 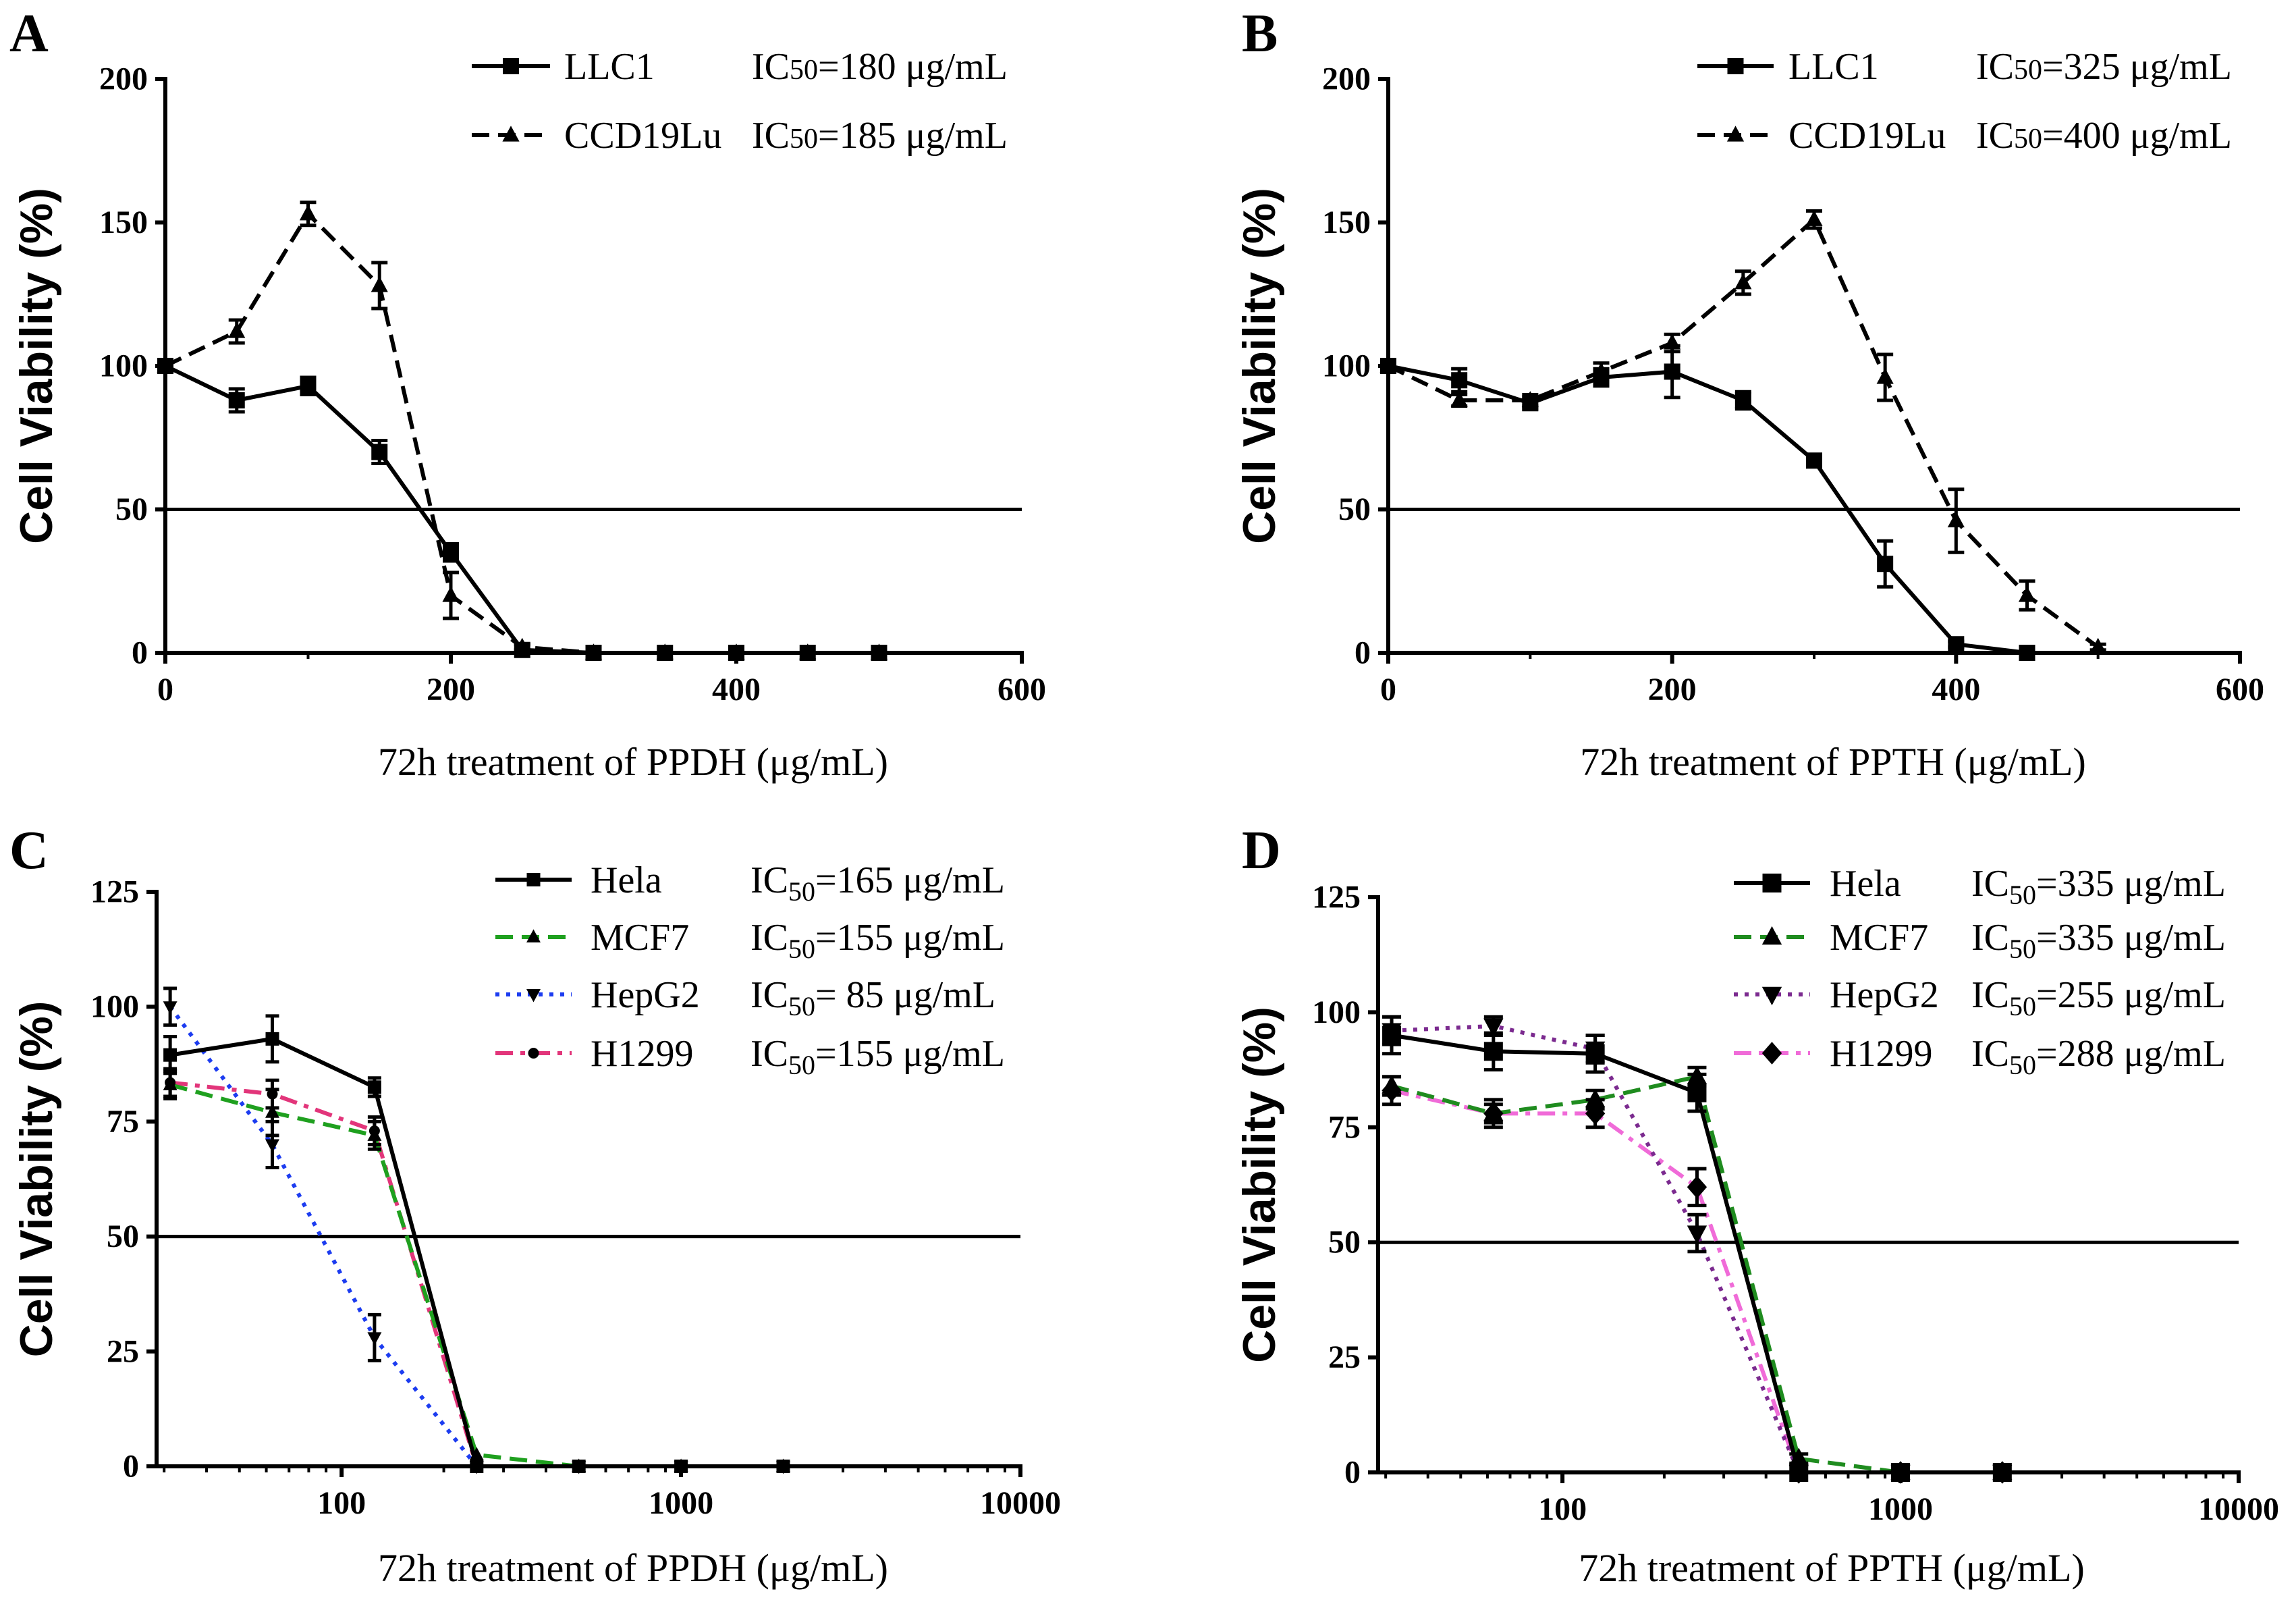 I want to click on legend-ic50-label: IC50= 85 μg/mL, so click(x=873, y=997).